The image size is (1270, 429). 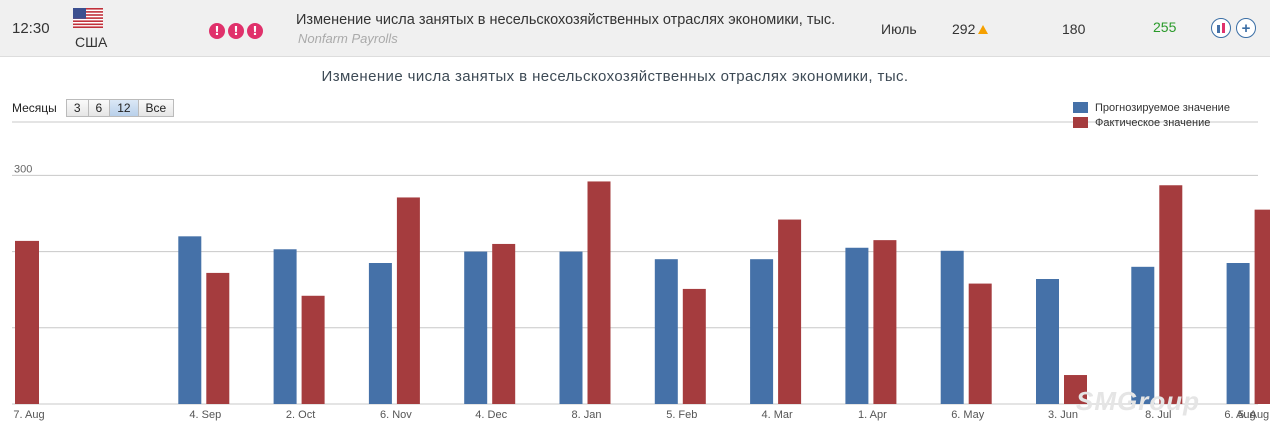 I want to click on x-tick-label: 1. Apr, so click(x=872, y=415).